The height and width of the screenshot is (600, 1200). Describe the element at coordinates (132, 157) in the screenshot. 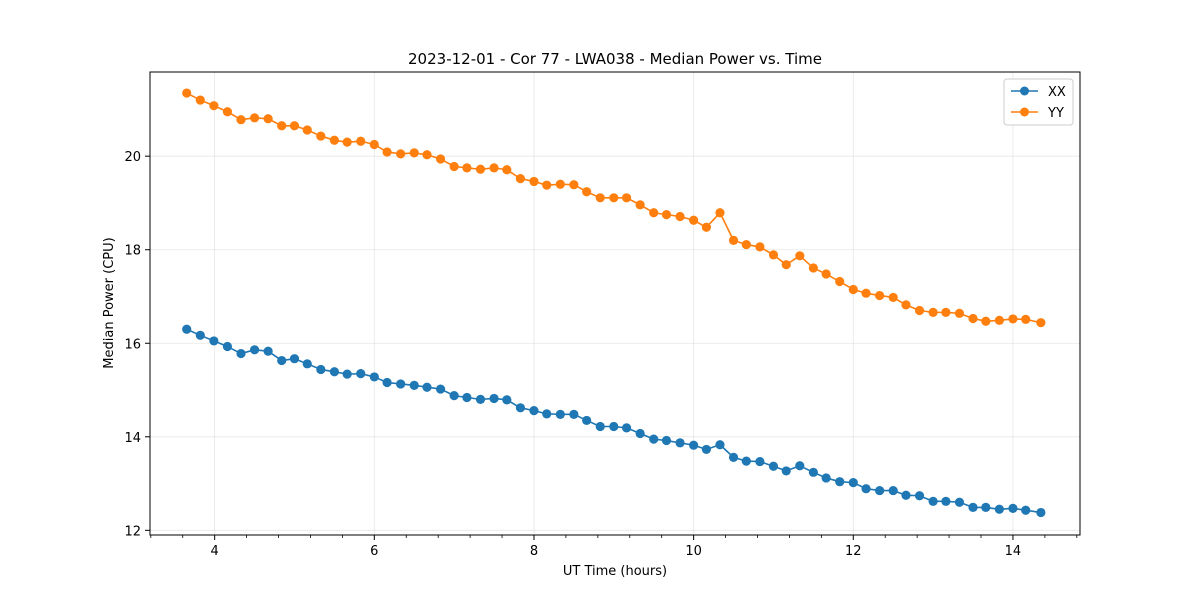

I see `y-tick-label: 20` at that location.